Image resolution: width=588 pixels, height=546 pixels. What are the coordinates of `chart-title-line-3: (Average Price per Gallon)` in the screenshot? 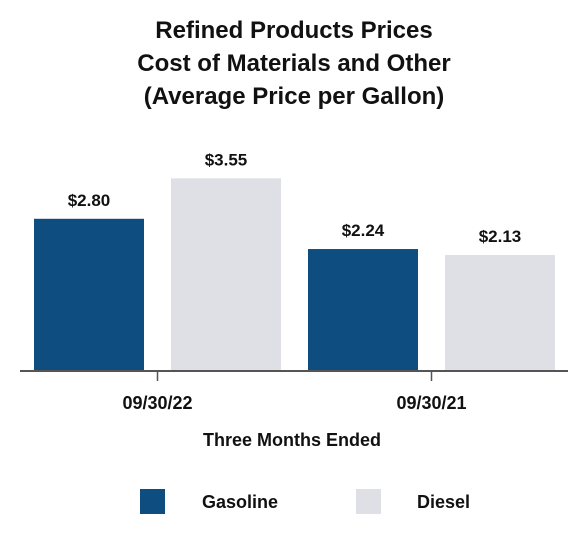 It's located at (294, 96).